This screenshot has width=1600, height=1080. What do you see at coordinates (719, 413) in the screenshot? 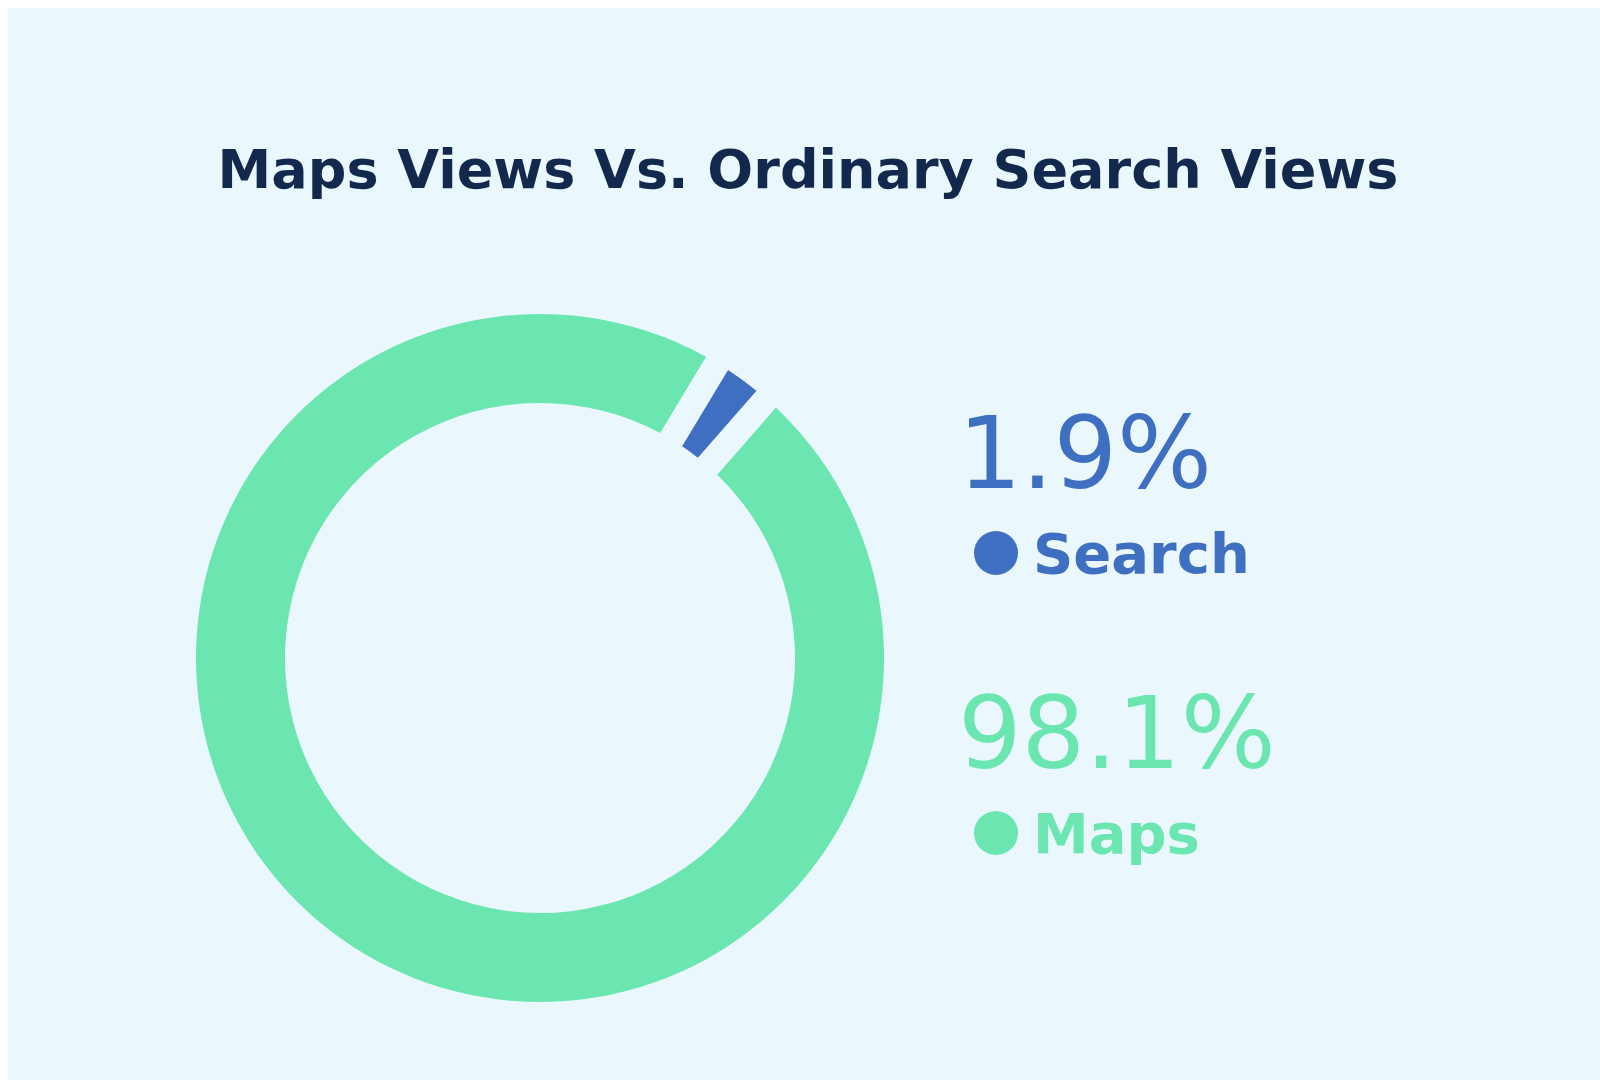
I see `donut-slice` at bounding box center [719, 413].